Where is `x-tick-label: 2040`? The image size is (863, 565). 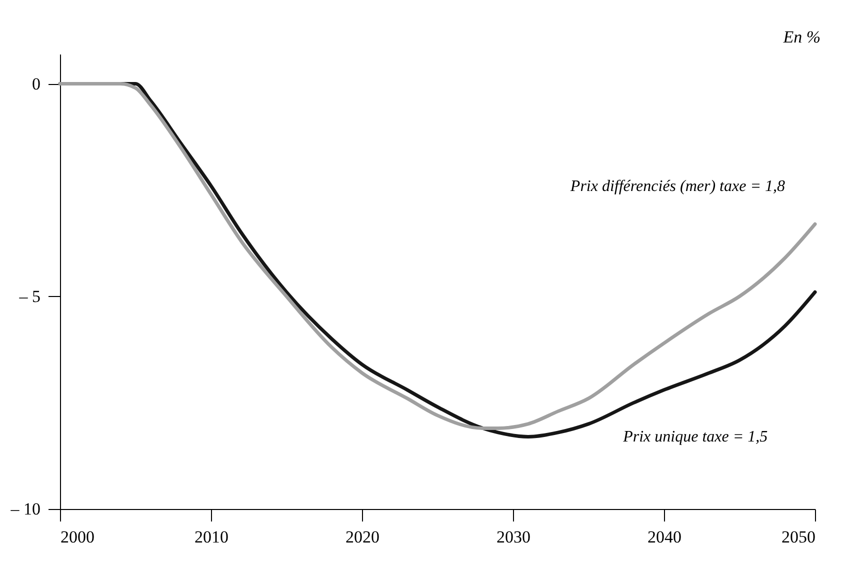
x-tick-label: 2040 is located at coordinates (665, 537).